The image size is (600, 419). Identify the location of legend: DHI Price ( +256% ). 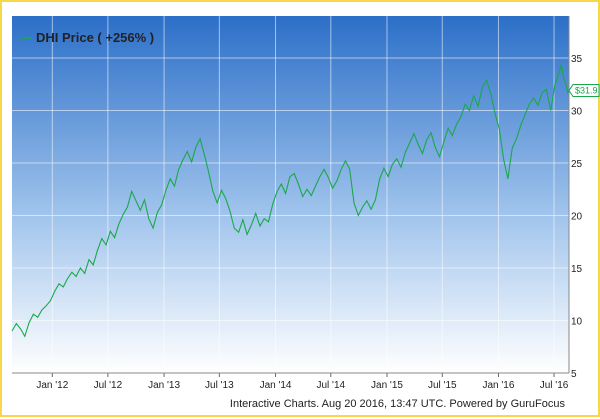
(86, 37).